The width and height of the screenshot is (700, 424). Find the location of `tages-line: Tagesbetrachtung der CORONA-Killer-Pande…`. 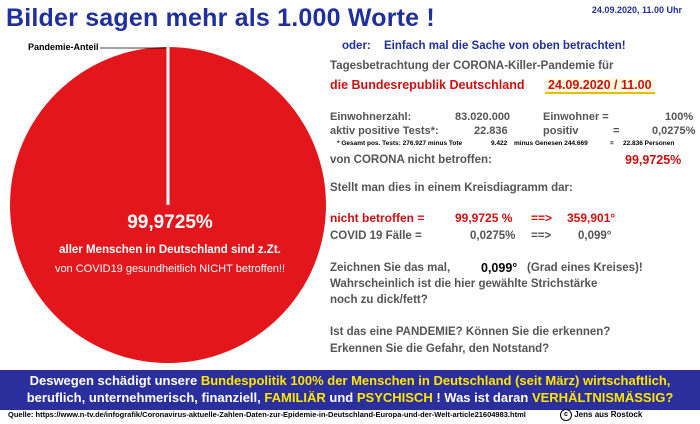

tages-line: Tagesbetrachtung der CORONA-Killer-Pande… is located at coordinates (472, 66).